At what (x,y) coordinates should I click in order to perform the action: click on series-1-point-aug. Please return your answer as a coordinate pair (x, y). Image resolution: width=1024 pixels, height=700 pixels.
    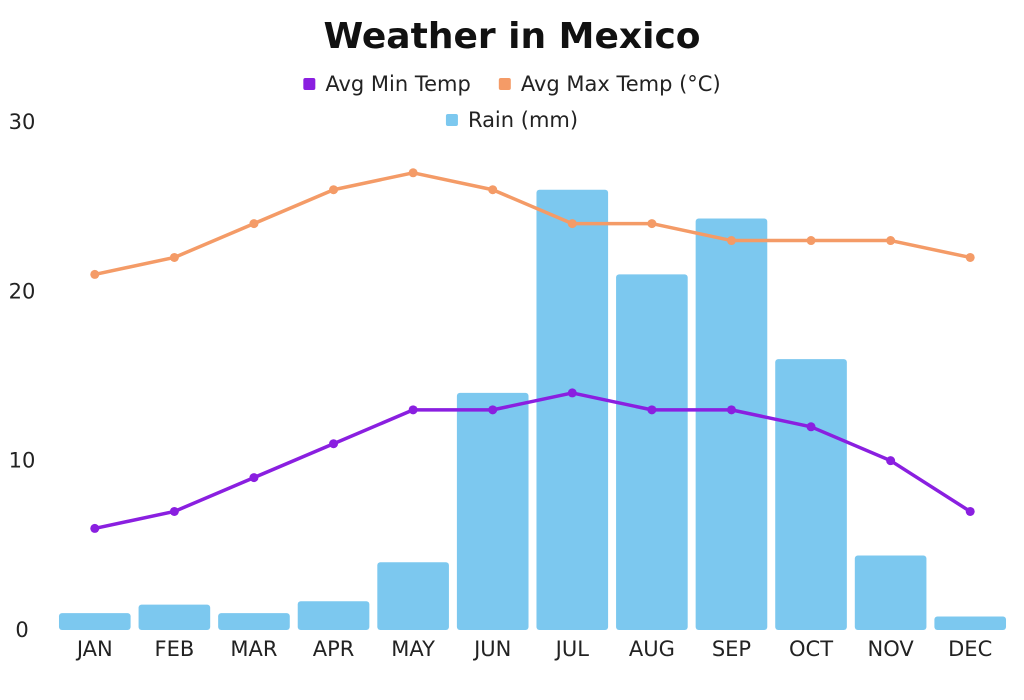
    Looking at the image, I should click on (652, 224).